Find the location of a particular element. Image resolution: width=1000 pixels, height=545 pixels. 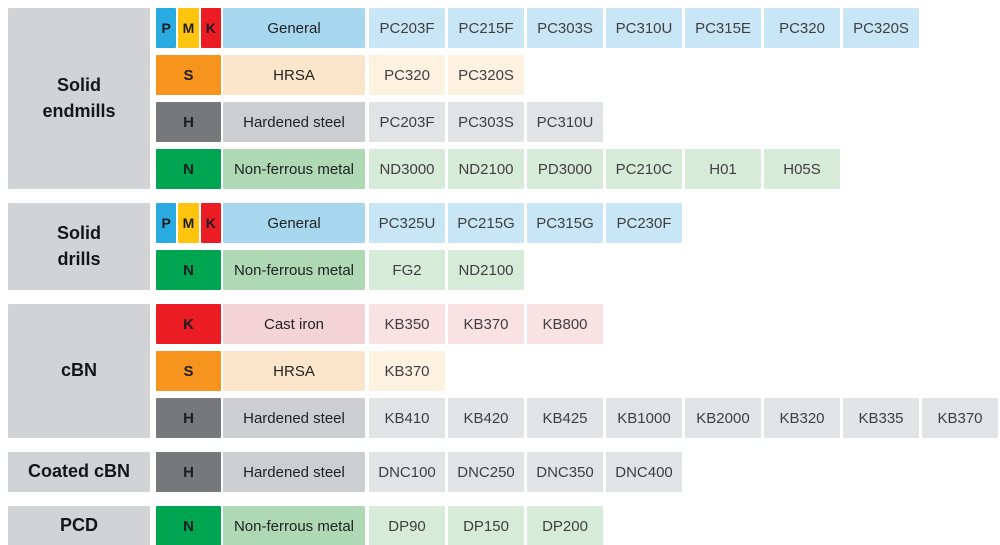

grade-cell-dnc250: DNC250 is located at coordinates (486, 472).